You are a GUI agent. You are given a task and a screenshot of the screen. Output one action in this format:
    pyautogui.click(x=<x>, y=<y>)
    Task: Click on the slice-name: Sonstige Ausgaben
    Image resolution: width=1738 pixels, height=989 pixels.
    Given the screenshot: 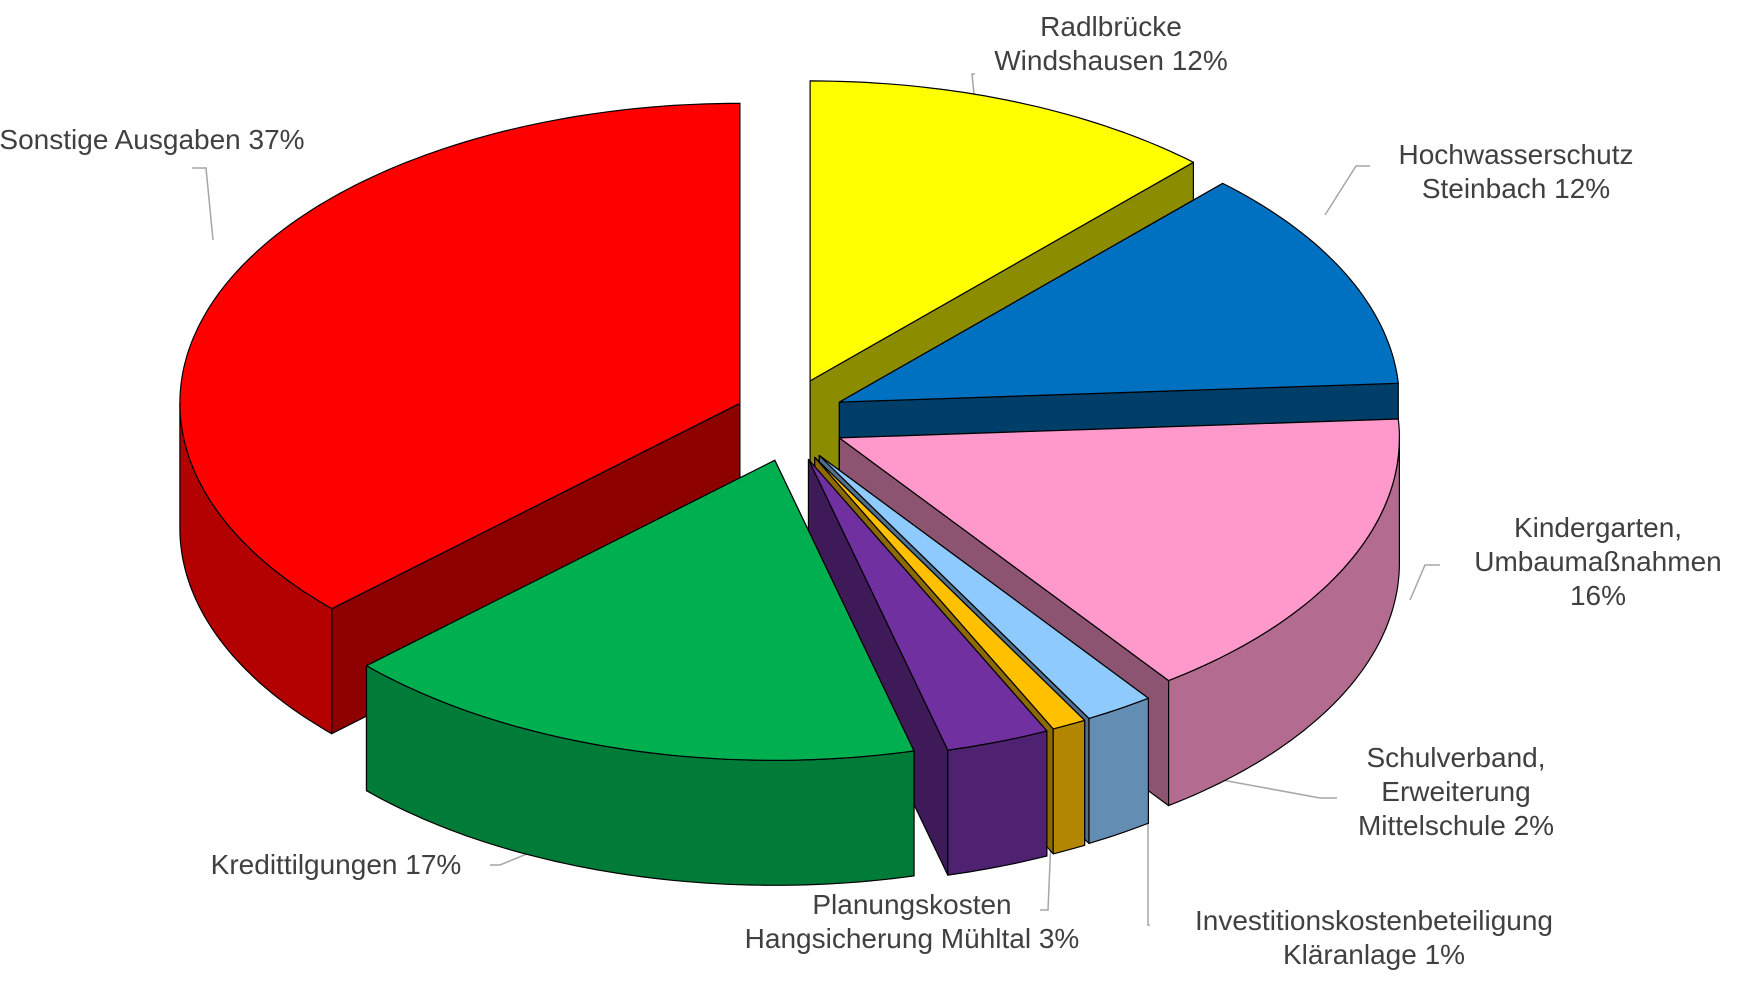 What is the action you would take?
    pyautogui.click(x=120, y=139)
    